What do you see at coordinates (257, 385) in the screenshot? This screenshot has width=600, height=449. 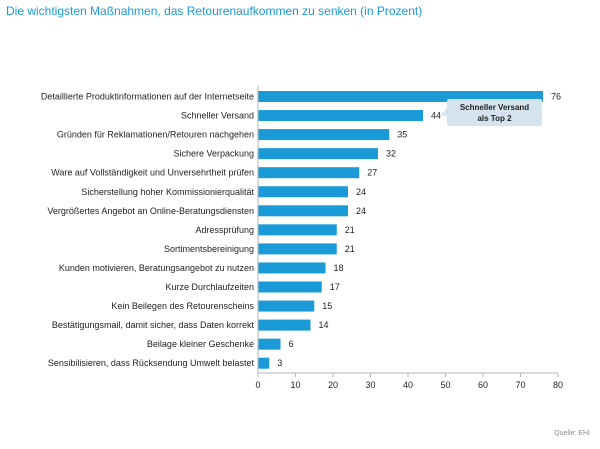 I see `x-tick-label: 0` at bounding box center [257, 385].